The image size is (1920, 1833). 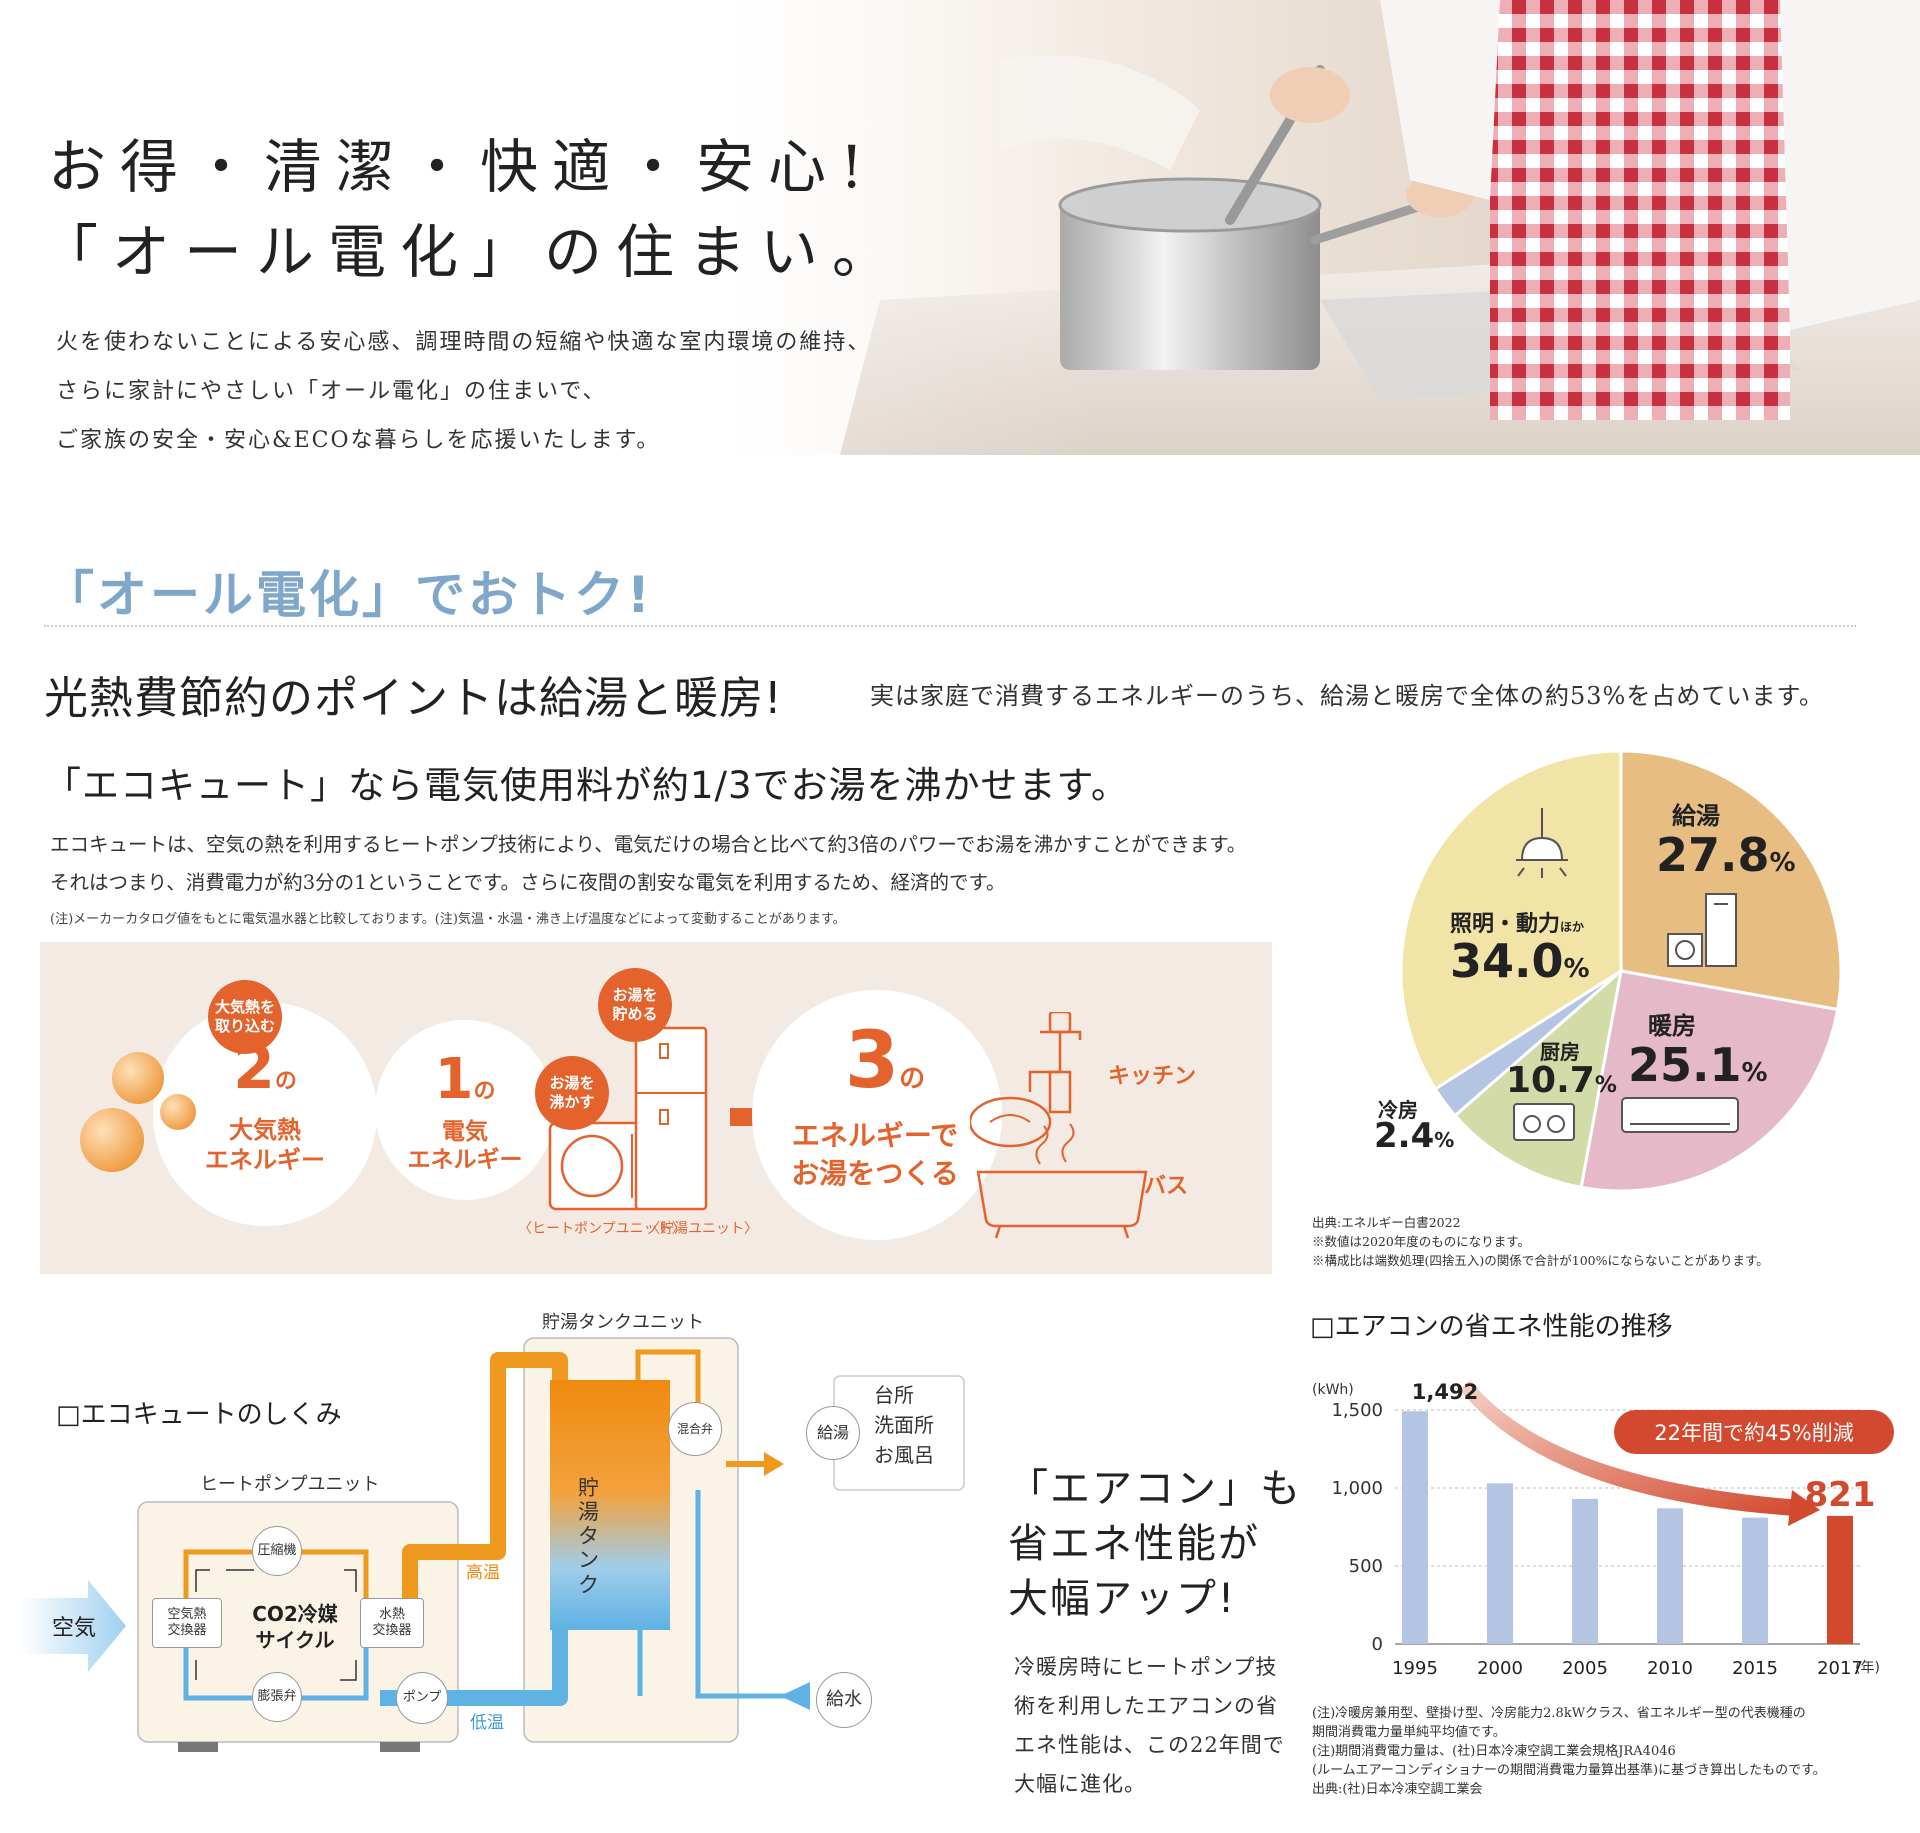 What do you see at coordinates (245, 1017) in the screenshot?
I see `badge-air: 大気熱を 取り込む` at bounding box center [245, 1017].